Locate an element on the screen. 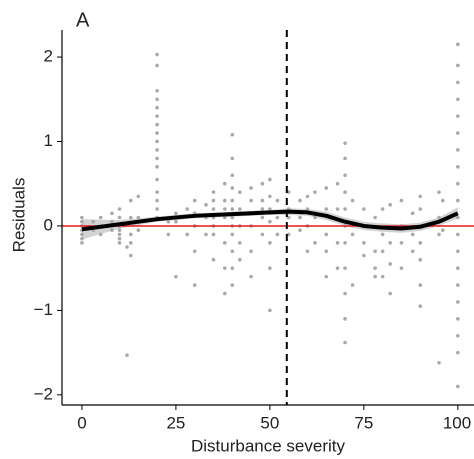  x-tick-label: 75 is located at coordinates (363, 422).